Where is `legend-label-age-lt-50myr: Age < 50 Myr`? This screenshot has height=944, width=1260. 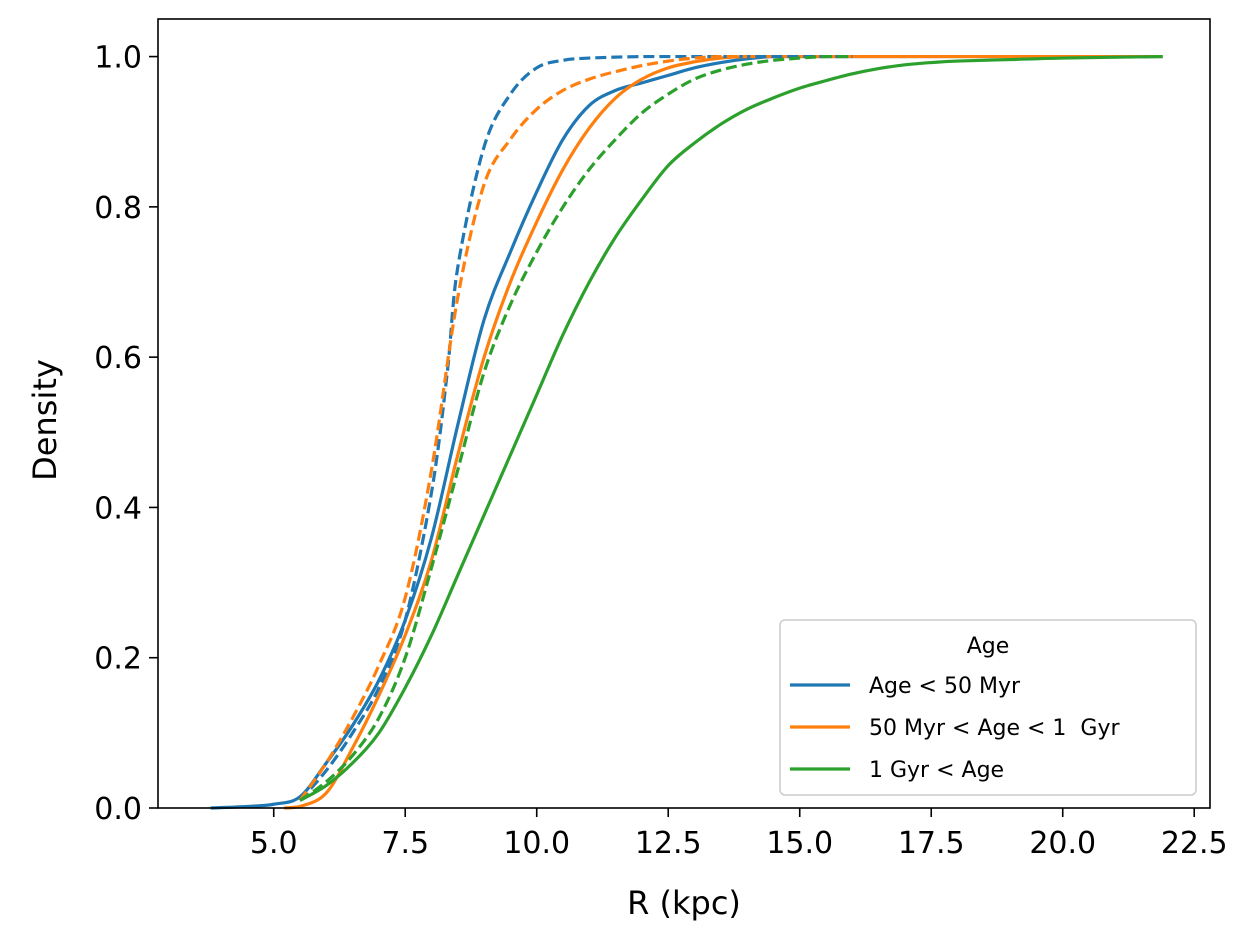 legend-label-age-lt-50myr: Age < 50 Myr is located at coordinates (945, 686).